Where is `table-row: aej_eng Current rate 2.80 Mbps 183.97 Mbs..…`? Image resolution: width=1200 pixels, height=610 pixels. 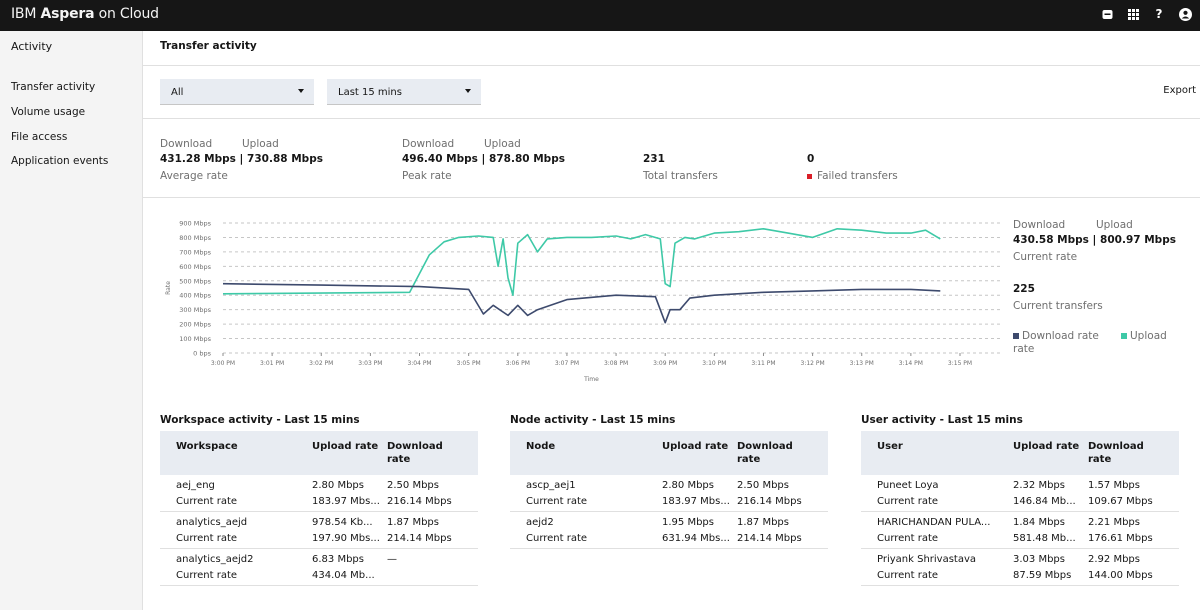
table-row: aej_eng Current rate 2.80 Mbps 183.97 Mbs..… is located at coordinates (319, 493).